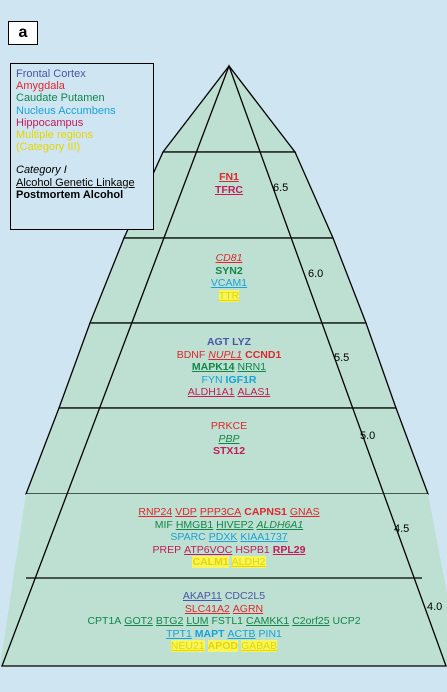 Image resolution: width=447 pixels, height=692 pixels. What do you see at coordinates (316, 274) in the screenshot?
I see `score-label: 6.0` at bounding box center [316, 274].